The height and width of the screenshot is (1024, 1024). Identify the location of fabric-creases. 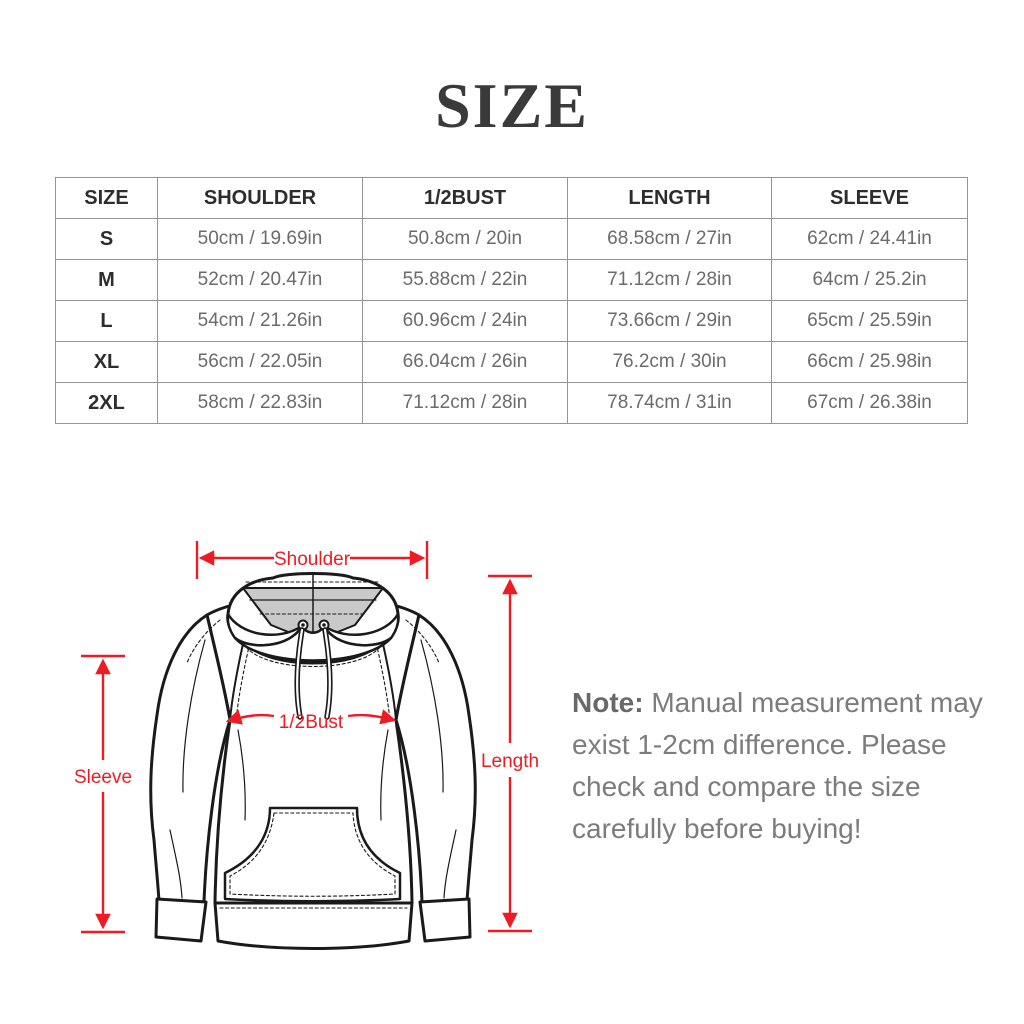
(313, 769).